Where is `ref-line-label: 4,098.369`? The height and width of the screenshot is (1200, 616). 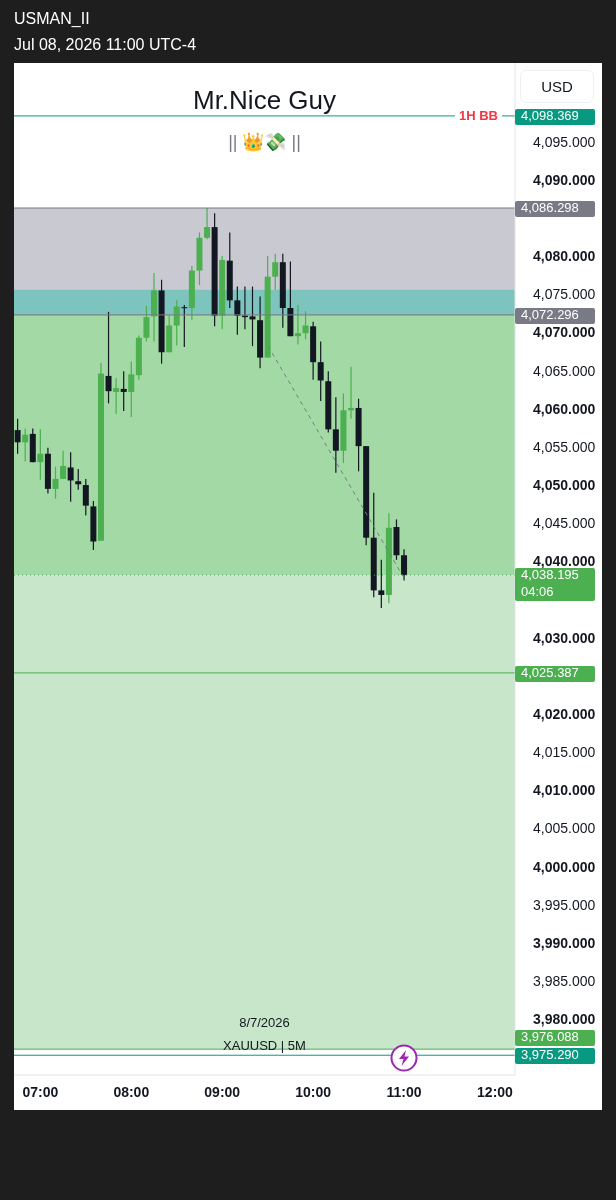 ref-line-label: 4,098.369 is located at coordinates (550, 115).